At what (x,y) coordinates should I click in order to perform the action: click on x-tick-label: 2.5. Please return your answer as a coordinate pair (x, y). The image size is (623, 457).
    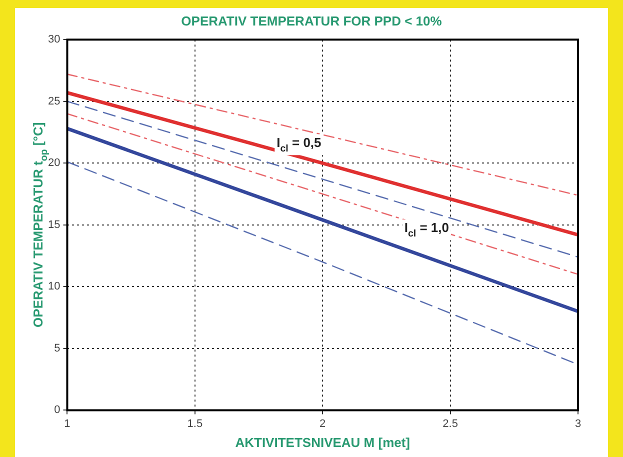
    Looking at the image, I should click on (450, 424).